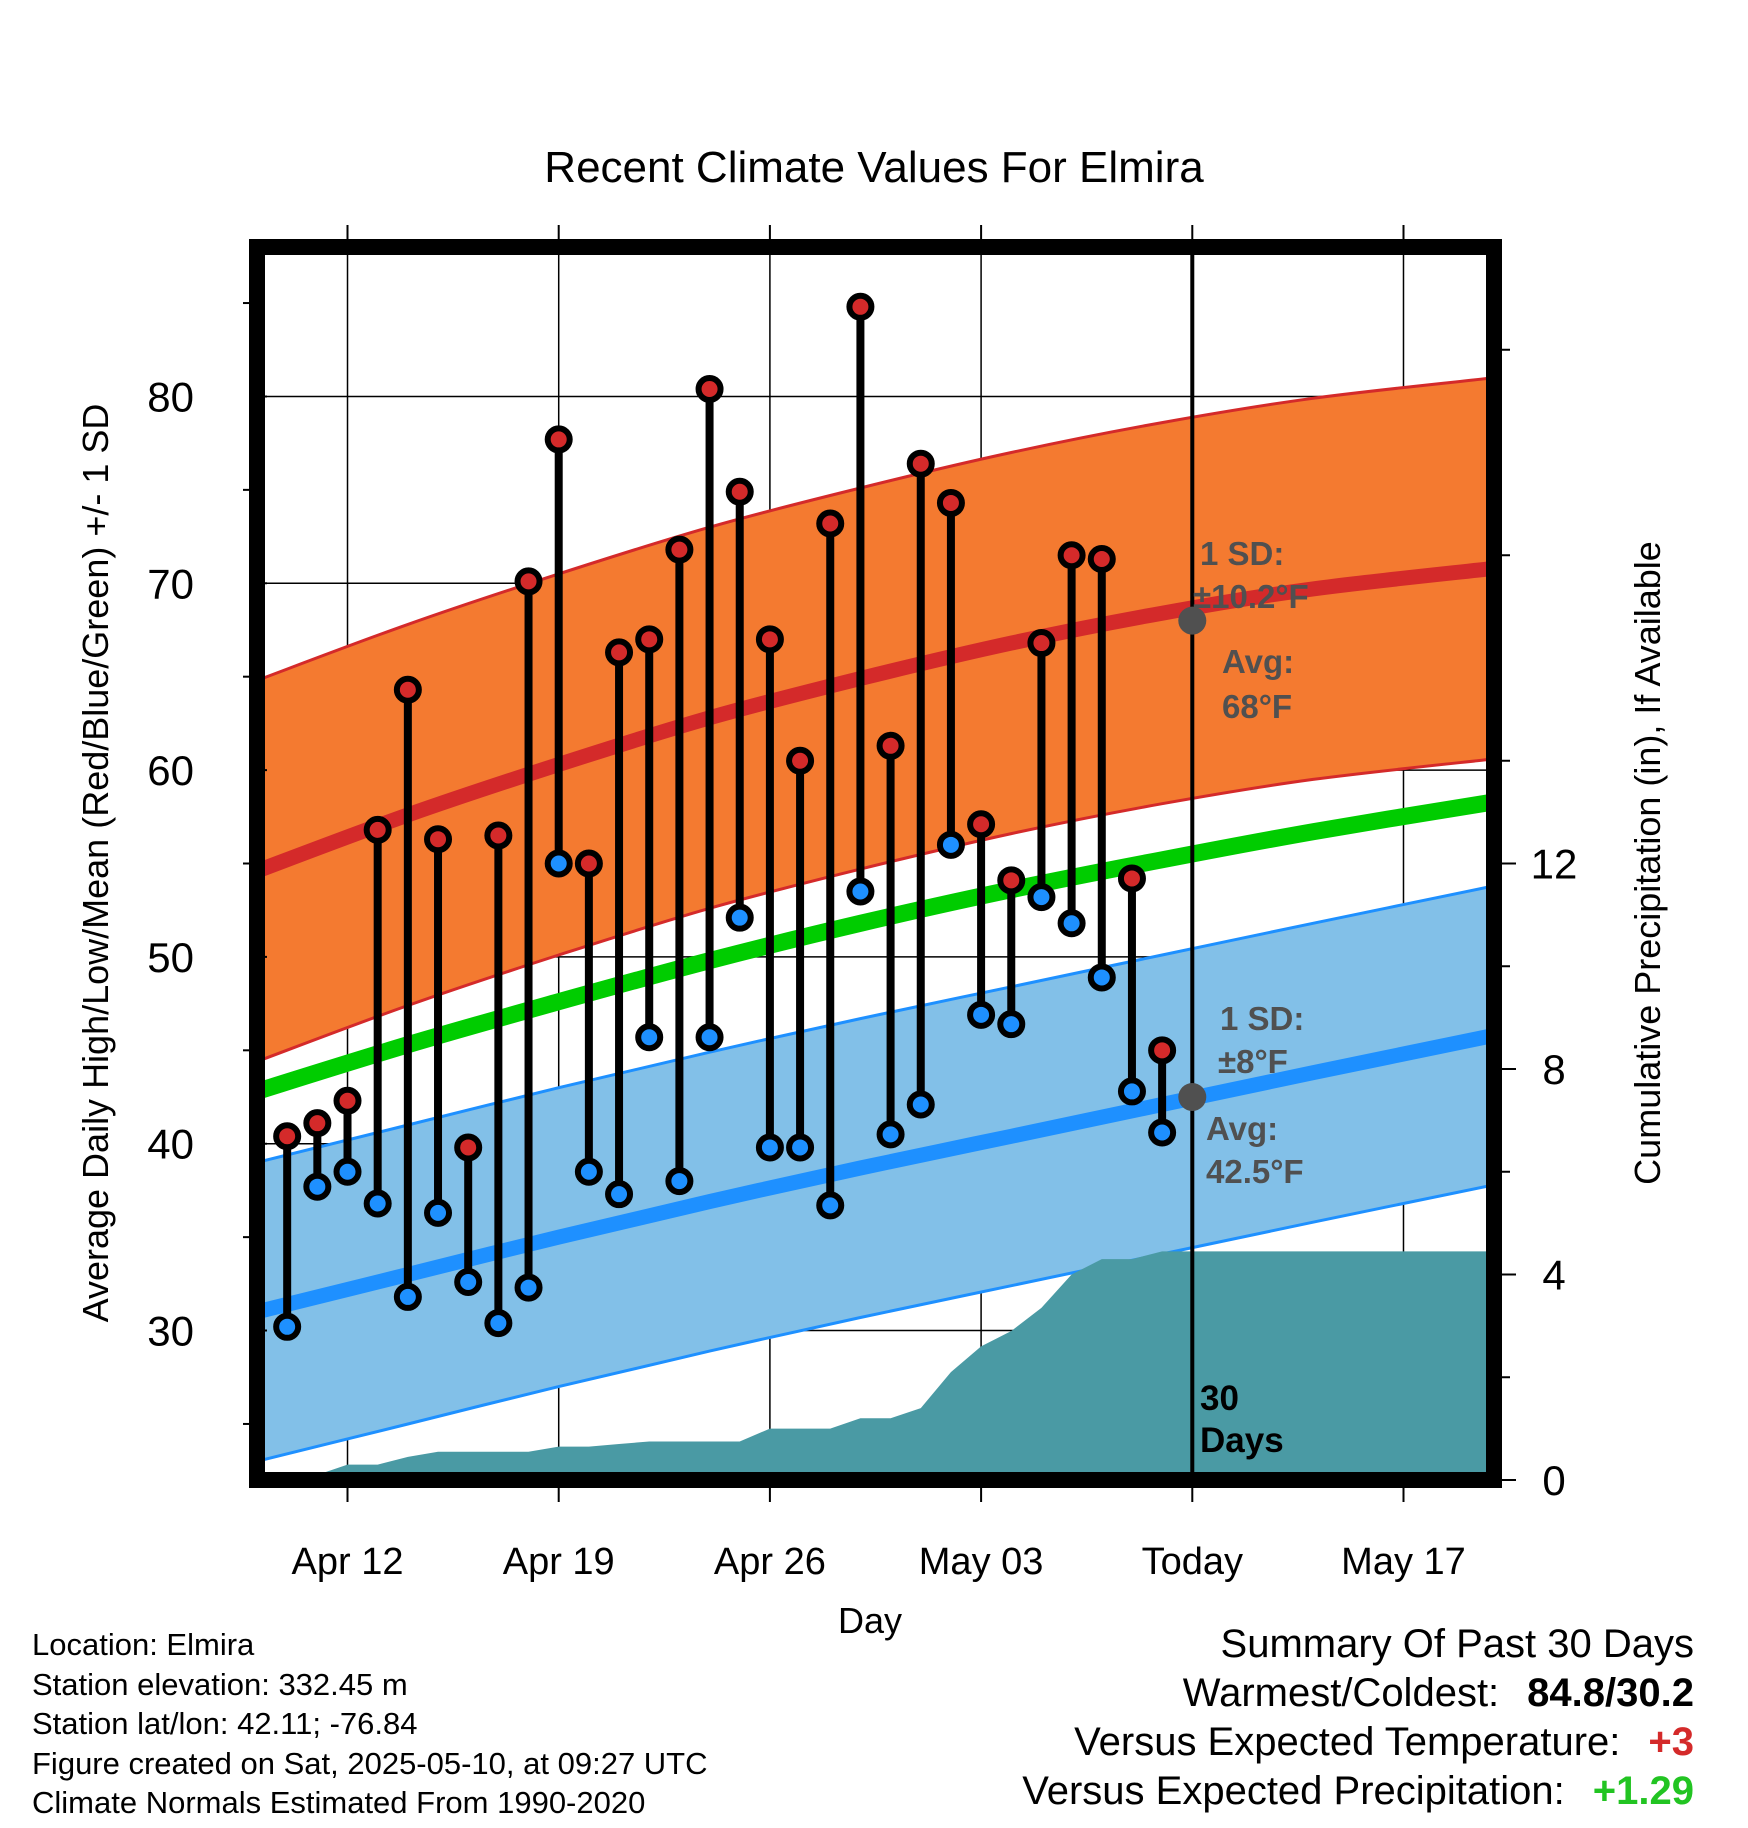 This screenshot has height=1828, width=1748. Describe the element at coordinates (170, 770) in the screenshot. I see `y-tick-label: 60` at that location.